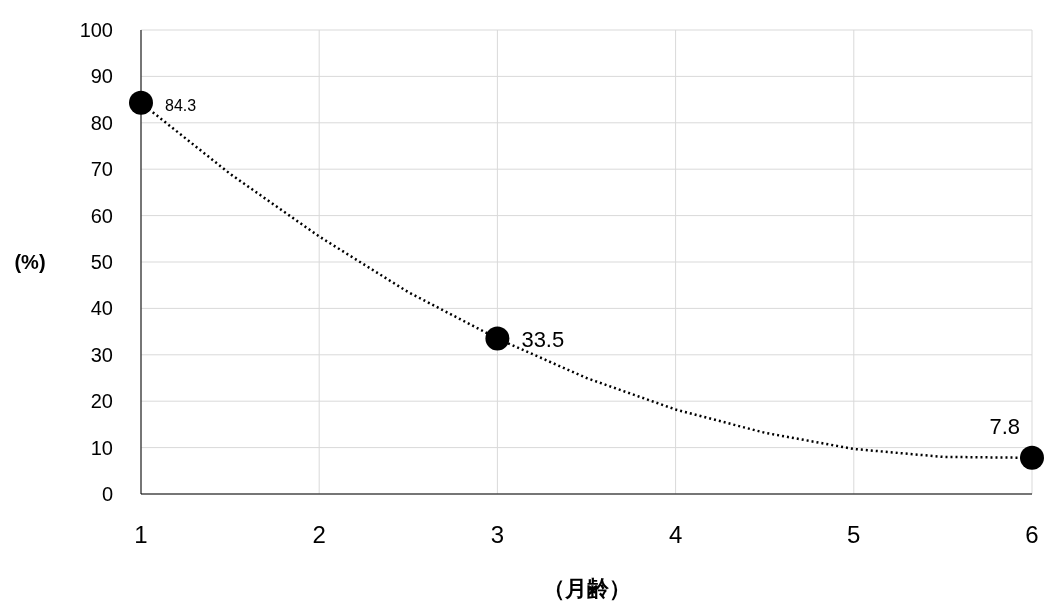 The image size is (1060, 608). I want to click on y-axis-title: (%), so click(30, 262).